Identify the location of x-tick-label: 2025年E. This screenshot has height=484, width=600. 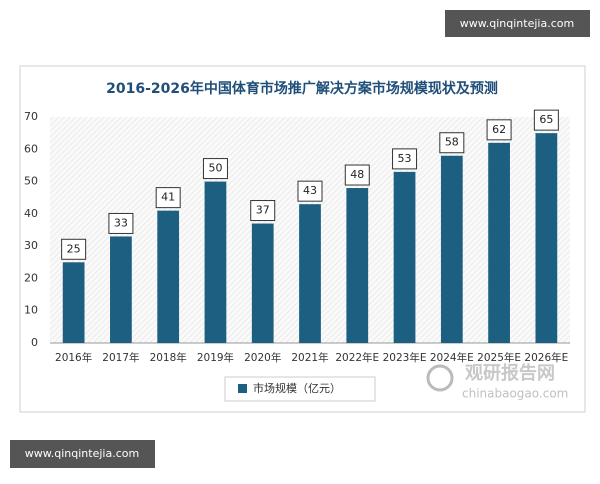
(499, 357).